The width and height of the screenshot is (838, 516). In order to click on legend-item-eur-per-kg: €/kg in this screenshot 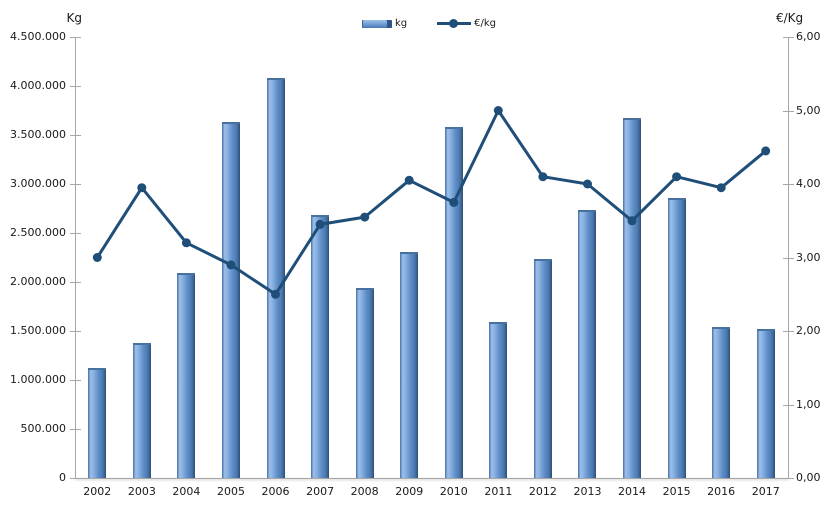, I will do `click(466, 23)`.